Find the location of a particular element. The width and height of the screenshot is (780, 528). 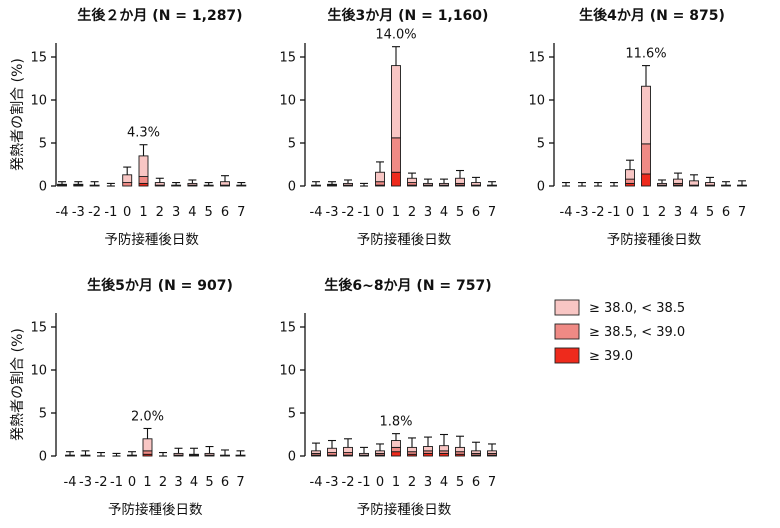

panel-title: 生後6~8か月 (N = 757) is located at coordinates (407, 285).